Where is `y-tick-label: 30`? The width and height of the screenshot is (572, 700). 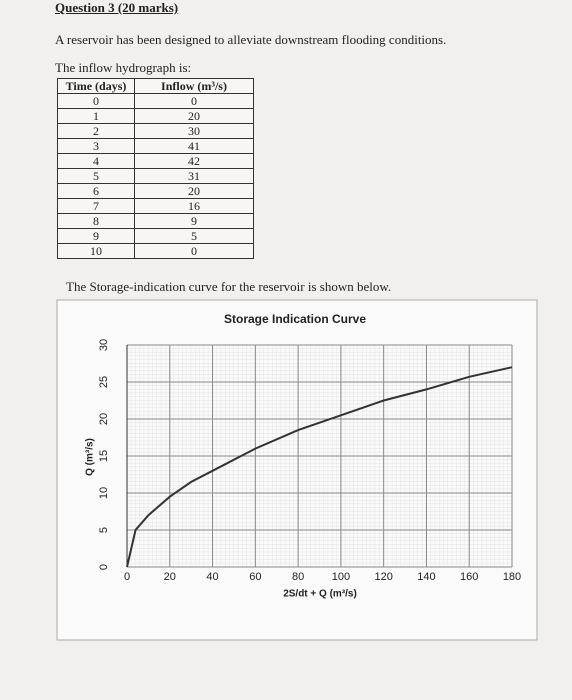 y-tick-label: 30 is located at coordinates (104, 345).